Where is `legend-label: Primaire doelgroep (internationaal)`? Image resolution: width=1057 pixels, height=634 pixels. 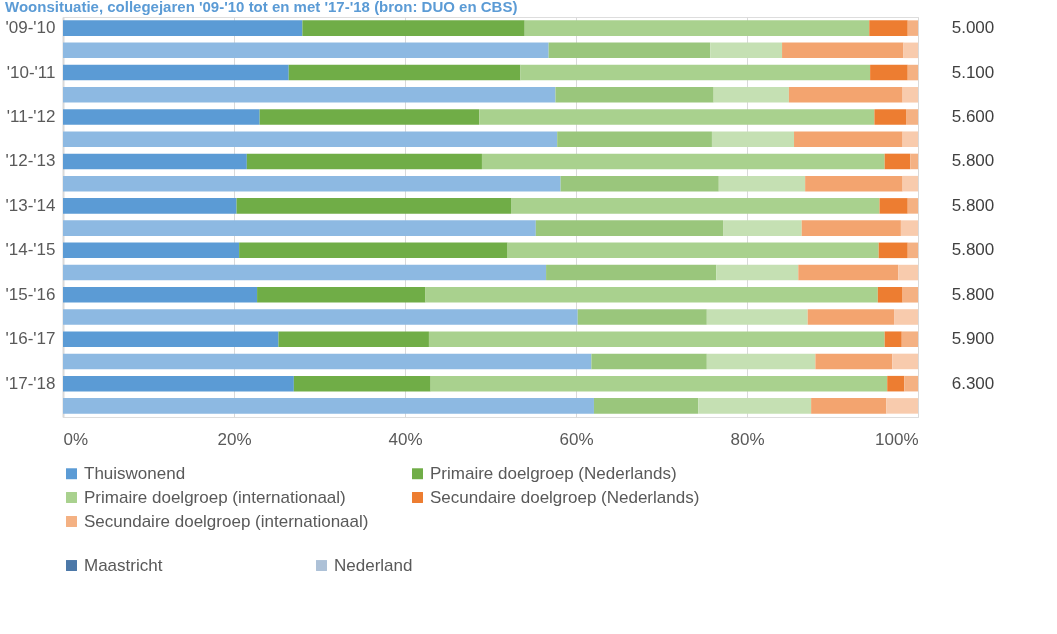 legend-label: Primaire doelgroep (internationaal) is located at coordinates (215, 497).